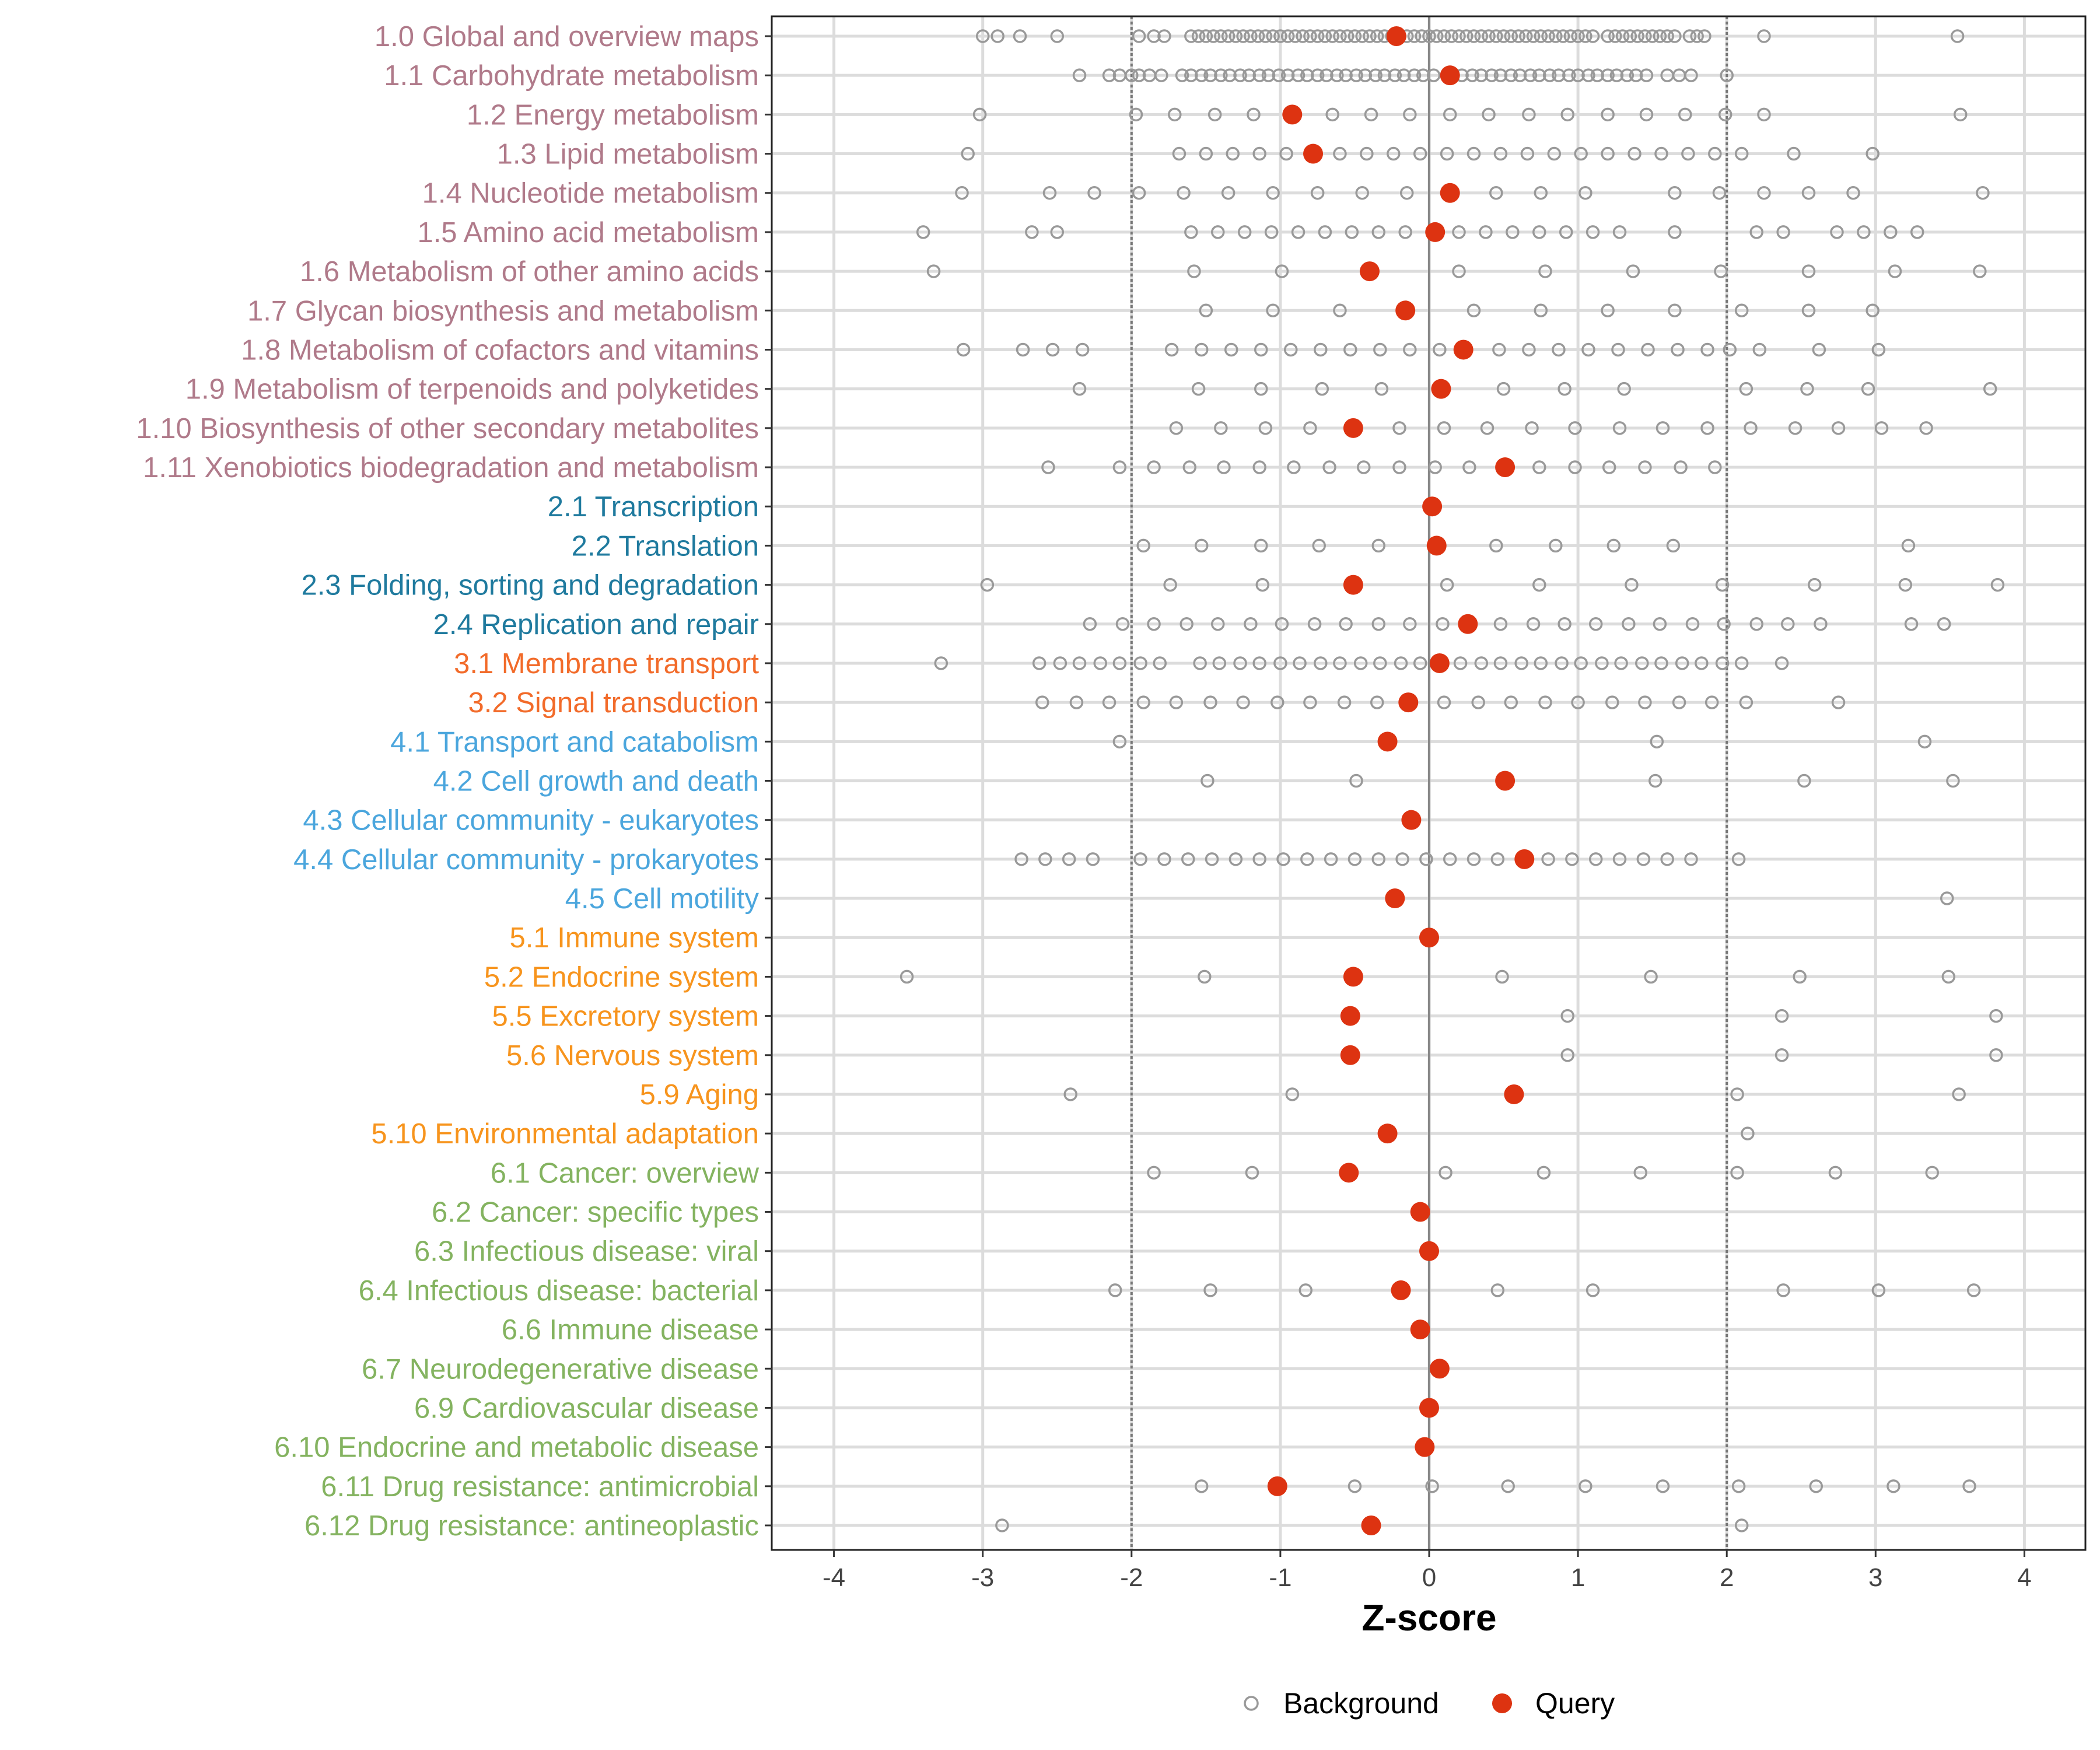  I want to click on x-axis-ticks: -4 -3 -2 -1 0 1 2 3 4, so click(1427, 1571).